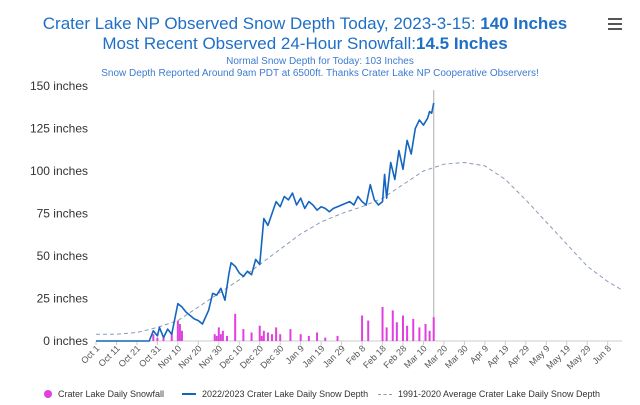 The height and width of the screenshot is (405, 640). I want to click on legend-item-depth: 2022/2023 Crater Lake Daily Snow Depth, so click(275, 394).